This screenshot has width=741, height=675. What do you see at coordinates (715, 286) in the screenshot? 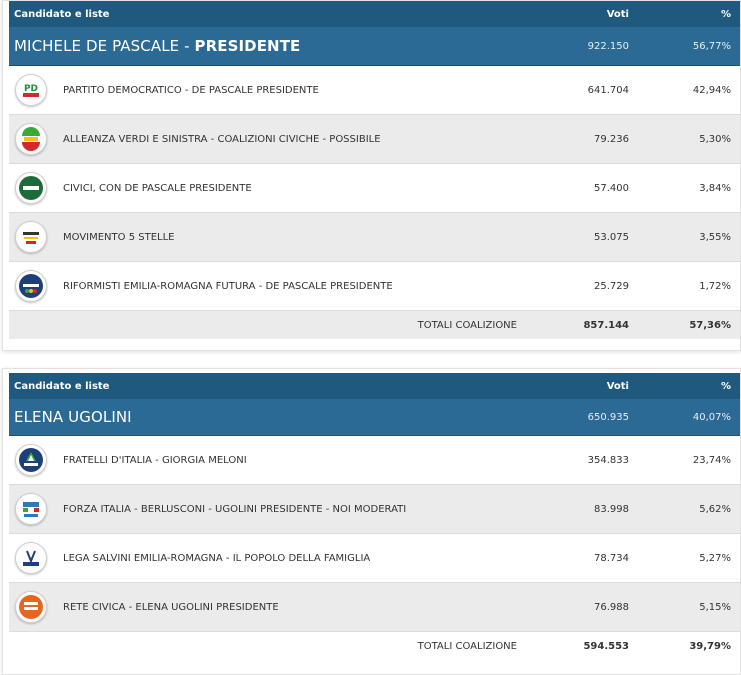
I see `list-percent: 1,72%` at bounding box center [715, 286].